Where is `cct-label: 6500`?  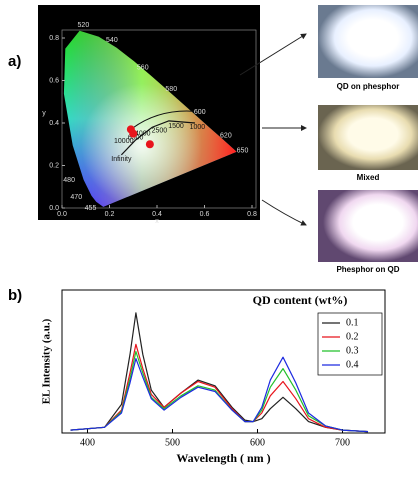 cct-label: 6500 is located at coordinates (136, 138).